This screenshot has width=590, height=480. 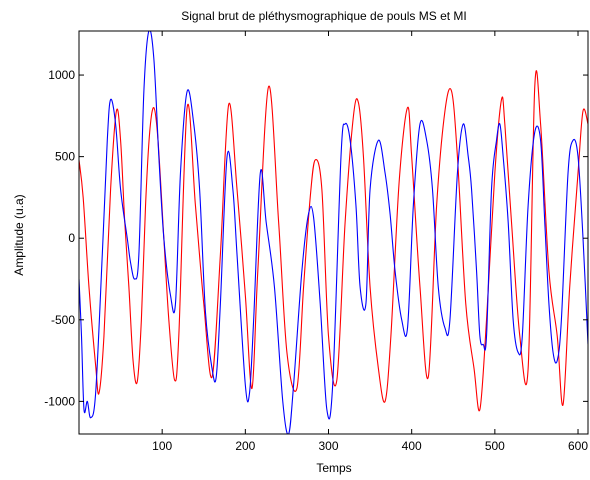 What do you see at coordinates (19, 234) in the screenshot?
I see `y-axis-label: Amplitude (u.a)` at bounding box center [19, 234].